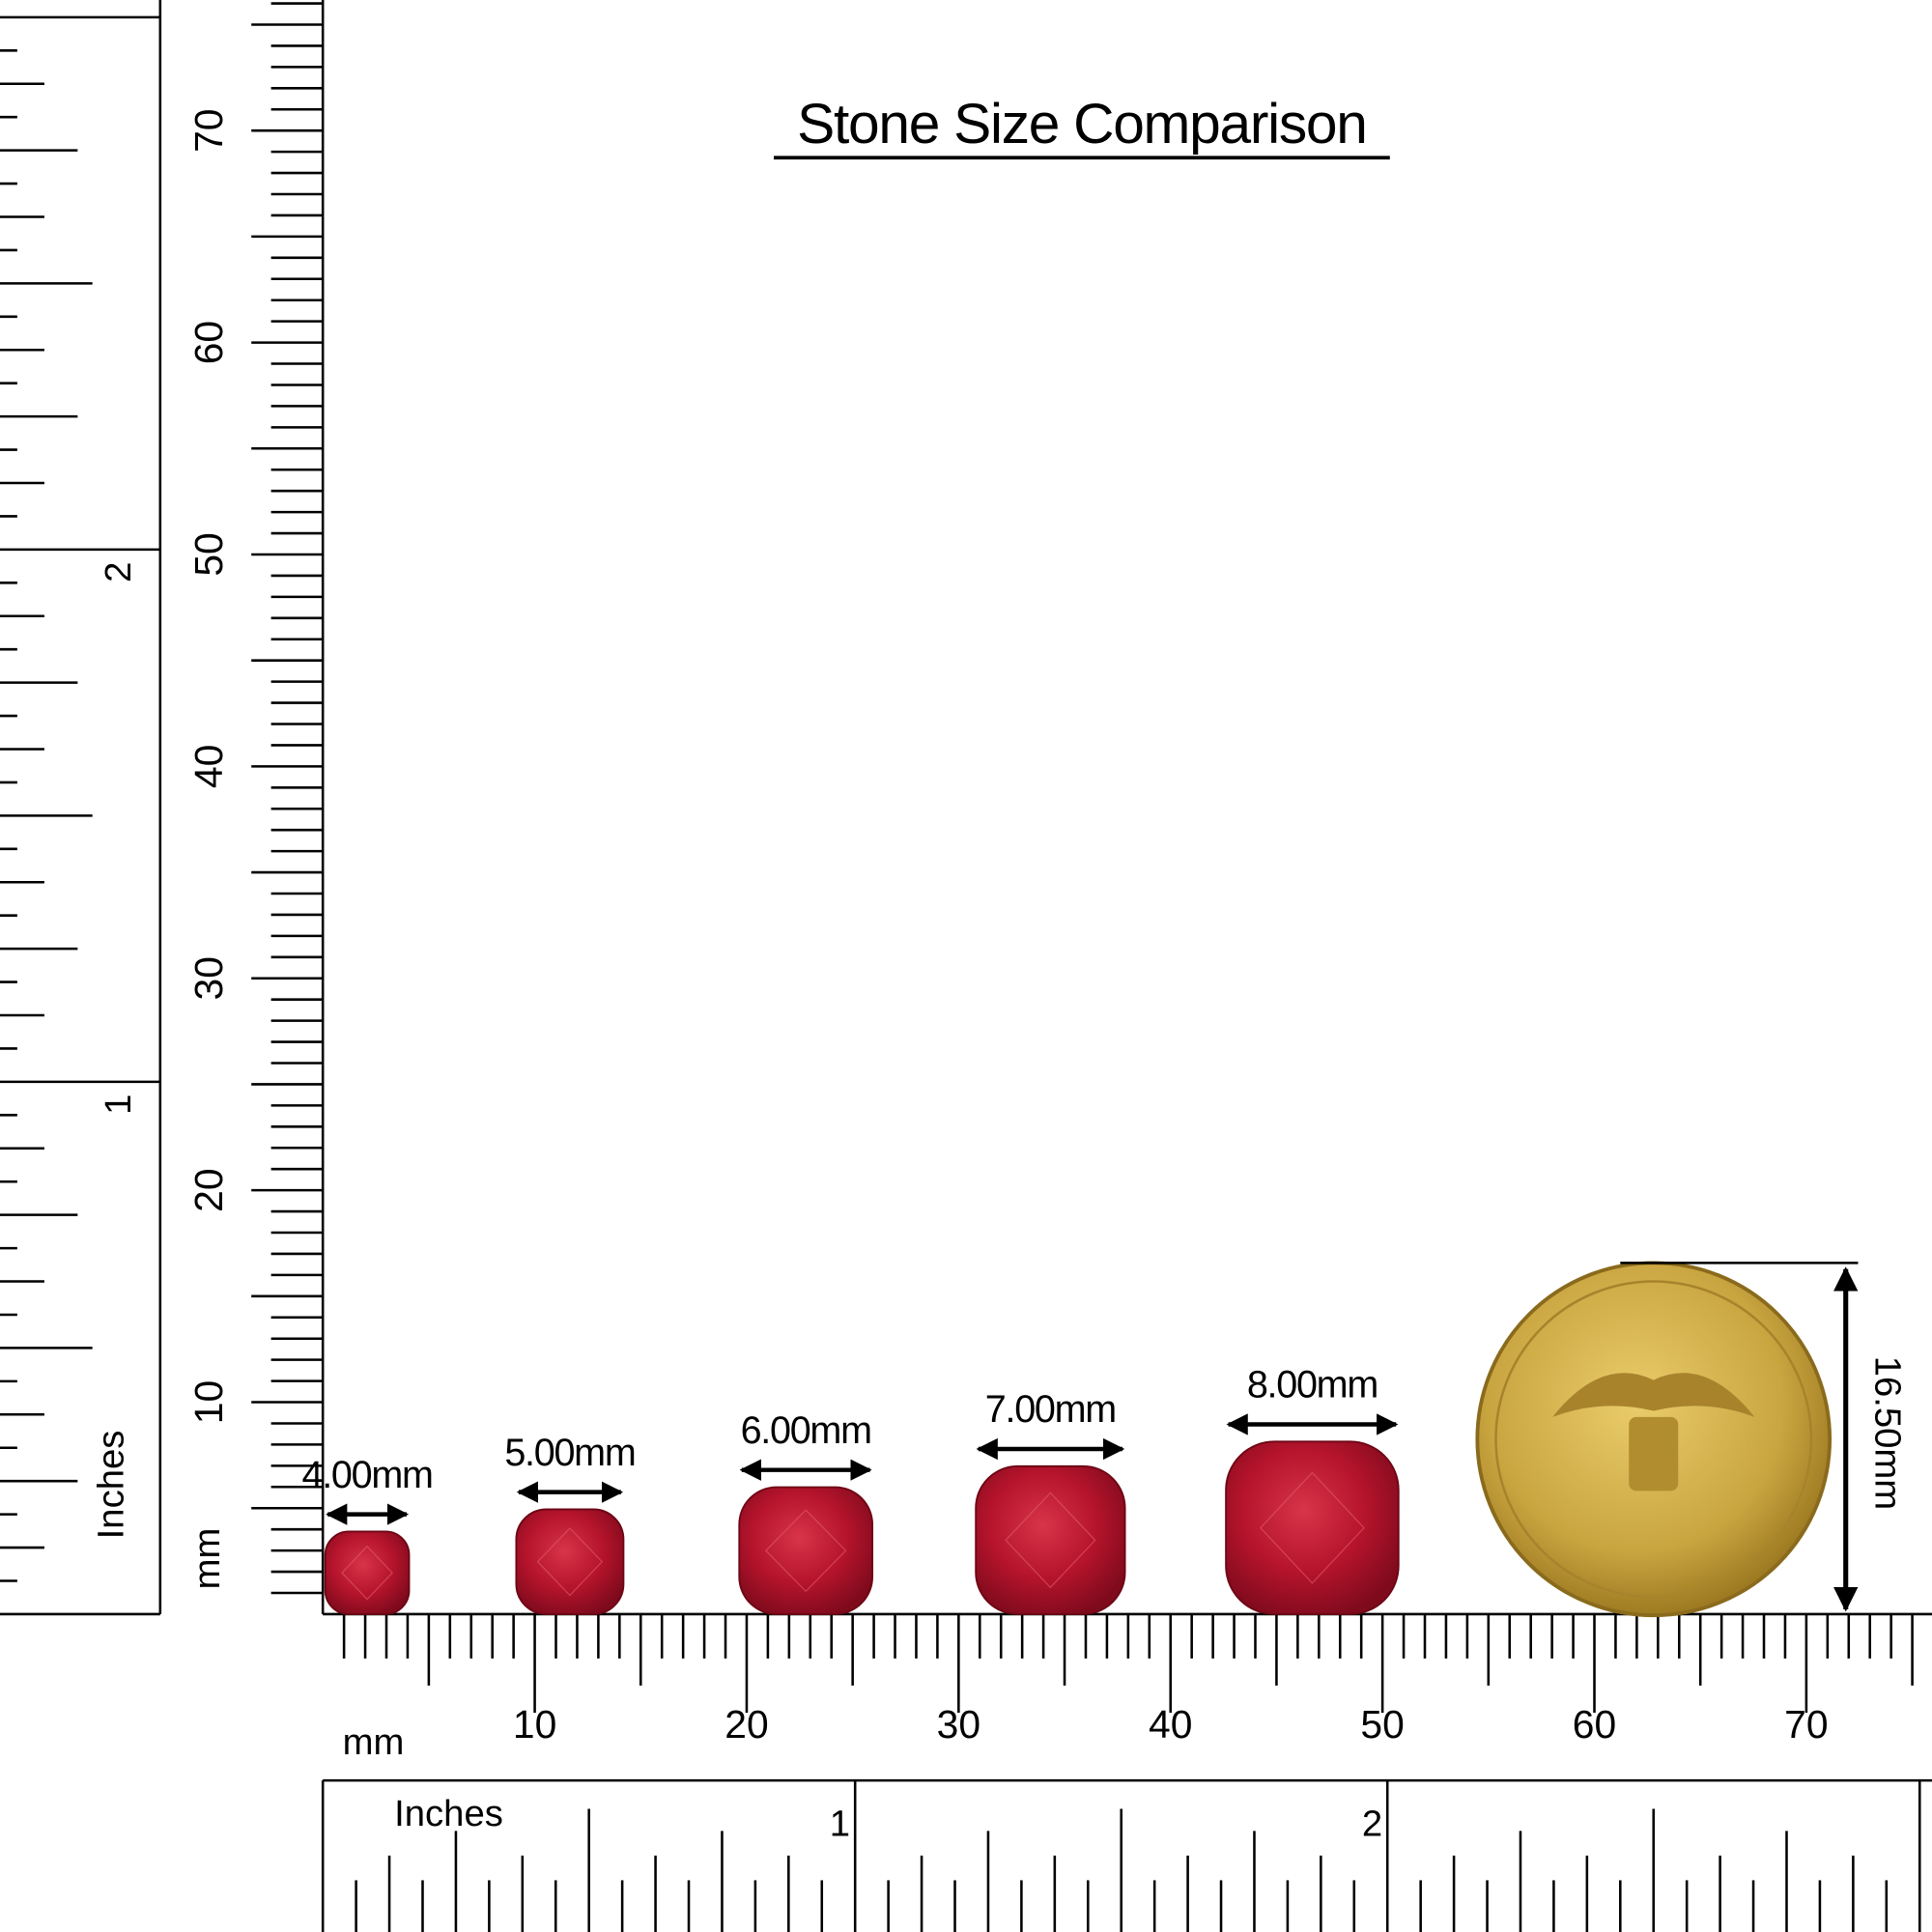 This screenshot has height=1932, width=1932. Describe the element at coordinates (569, 1453) in the screenshot. I see `stone-size-label: 5.00mm` at that location.